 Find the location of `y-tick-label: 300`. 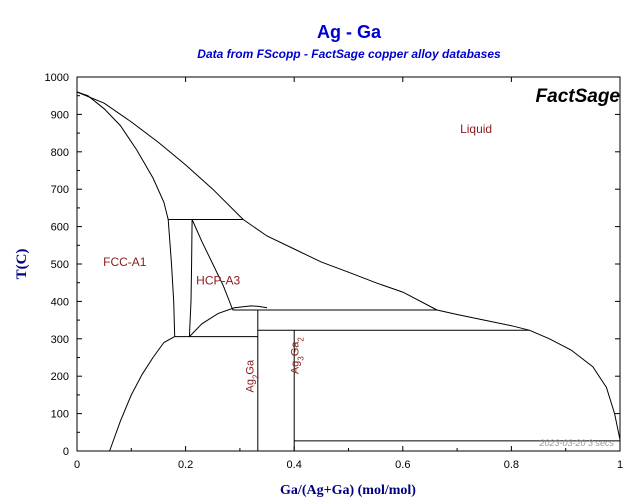

y-tick-label: 300 is located at coordinates (60, 340).